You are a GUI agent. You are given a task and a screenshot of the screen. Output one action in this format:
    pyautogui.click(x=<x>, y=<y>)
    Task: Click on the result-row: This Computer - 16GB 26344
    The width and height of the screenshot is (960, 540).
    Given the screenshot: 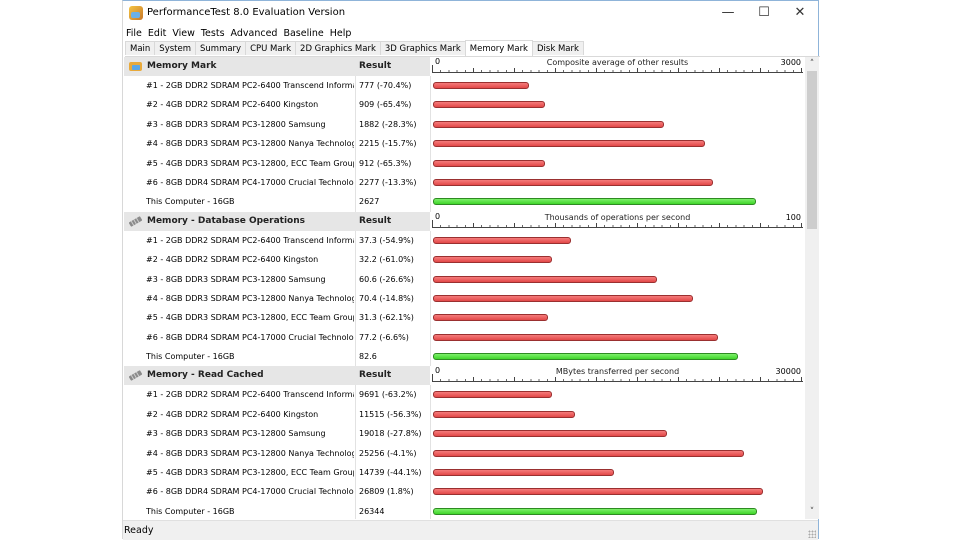 What is the action you would take?
    pyautogui.click(x=464, y=510)
    